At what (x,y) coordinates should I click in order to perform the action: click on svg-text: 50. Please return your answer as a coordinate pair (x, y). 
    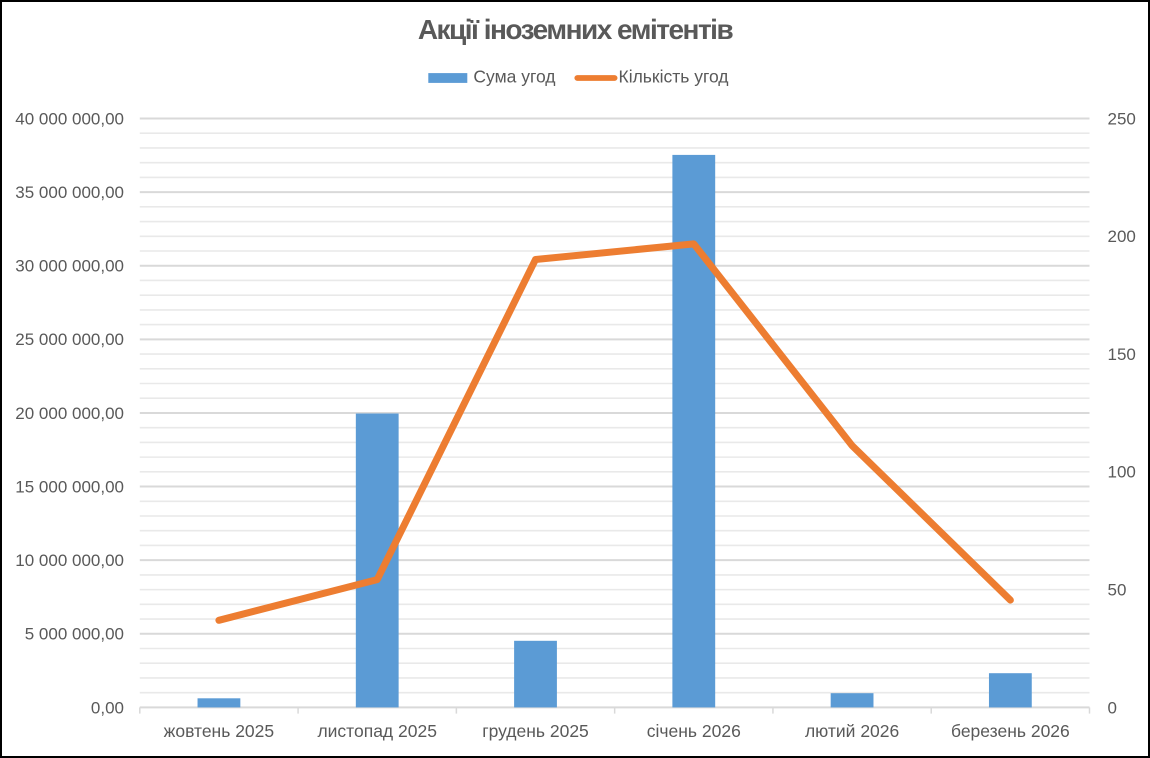
    Looking at the image, I should click on (1117, 590).